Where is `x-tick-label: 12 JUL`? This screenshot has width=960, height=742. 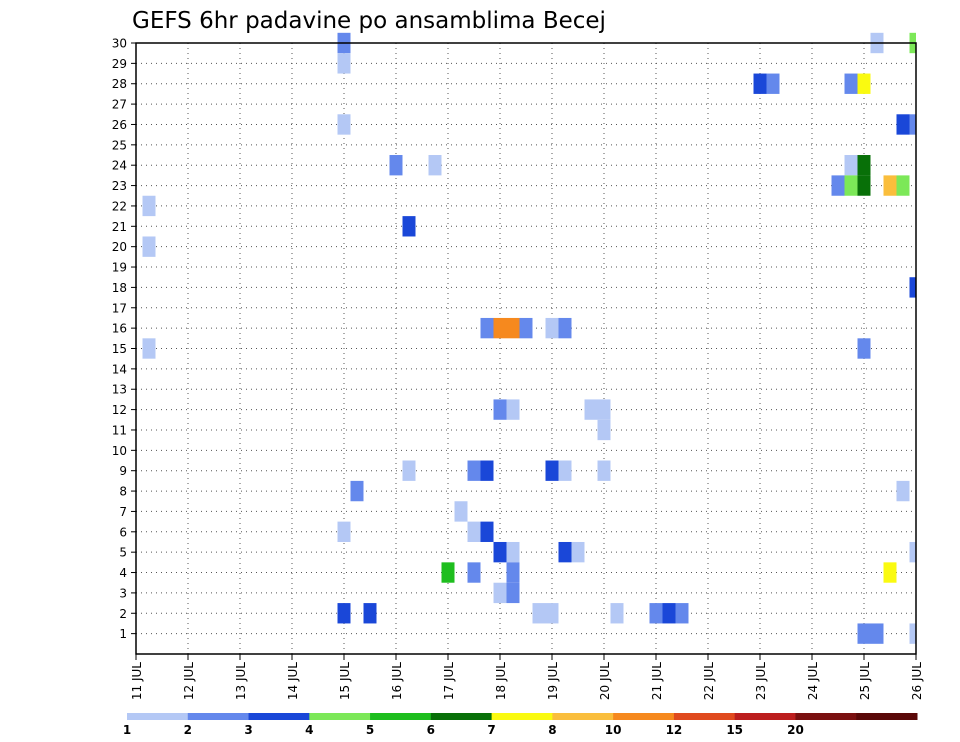 x-tick-label: 12 JUL is located at coordinates (189, 681).